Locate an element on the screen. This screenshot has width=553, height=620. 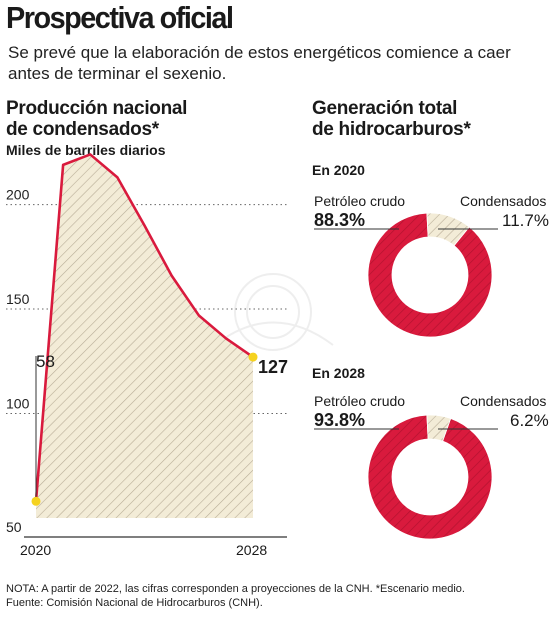
data-point-2020 is located at coordinates (36, 501).